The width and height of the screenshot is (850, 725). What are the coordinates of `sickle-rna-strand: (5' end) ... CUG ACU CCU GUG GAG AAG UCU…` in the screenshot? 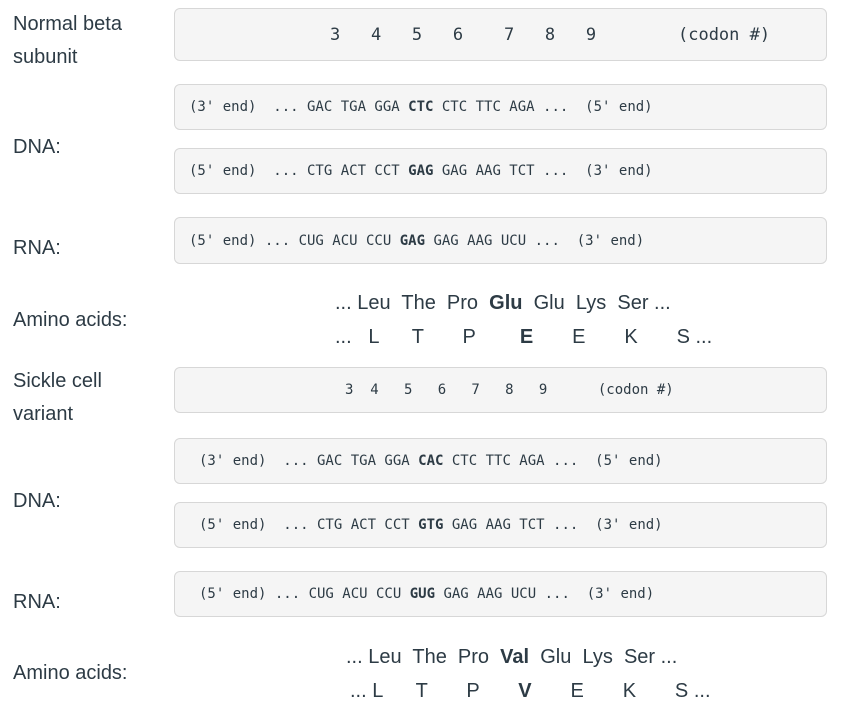 It's located at (500, 594).